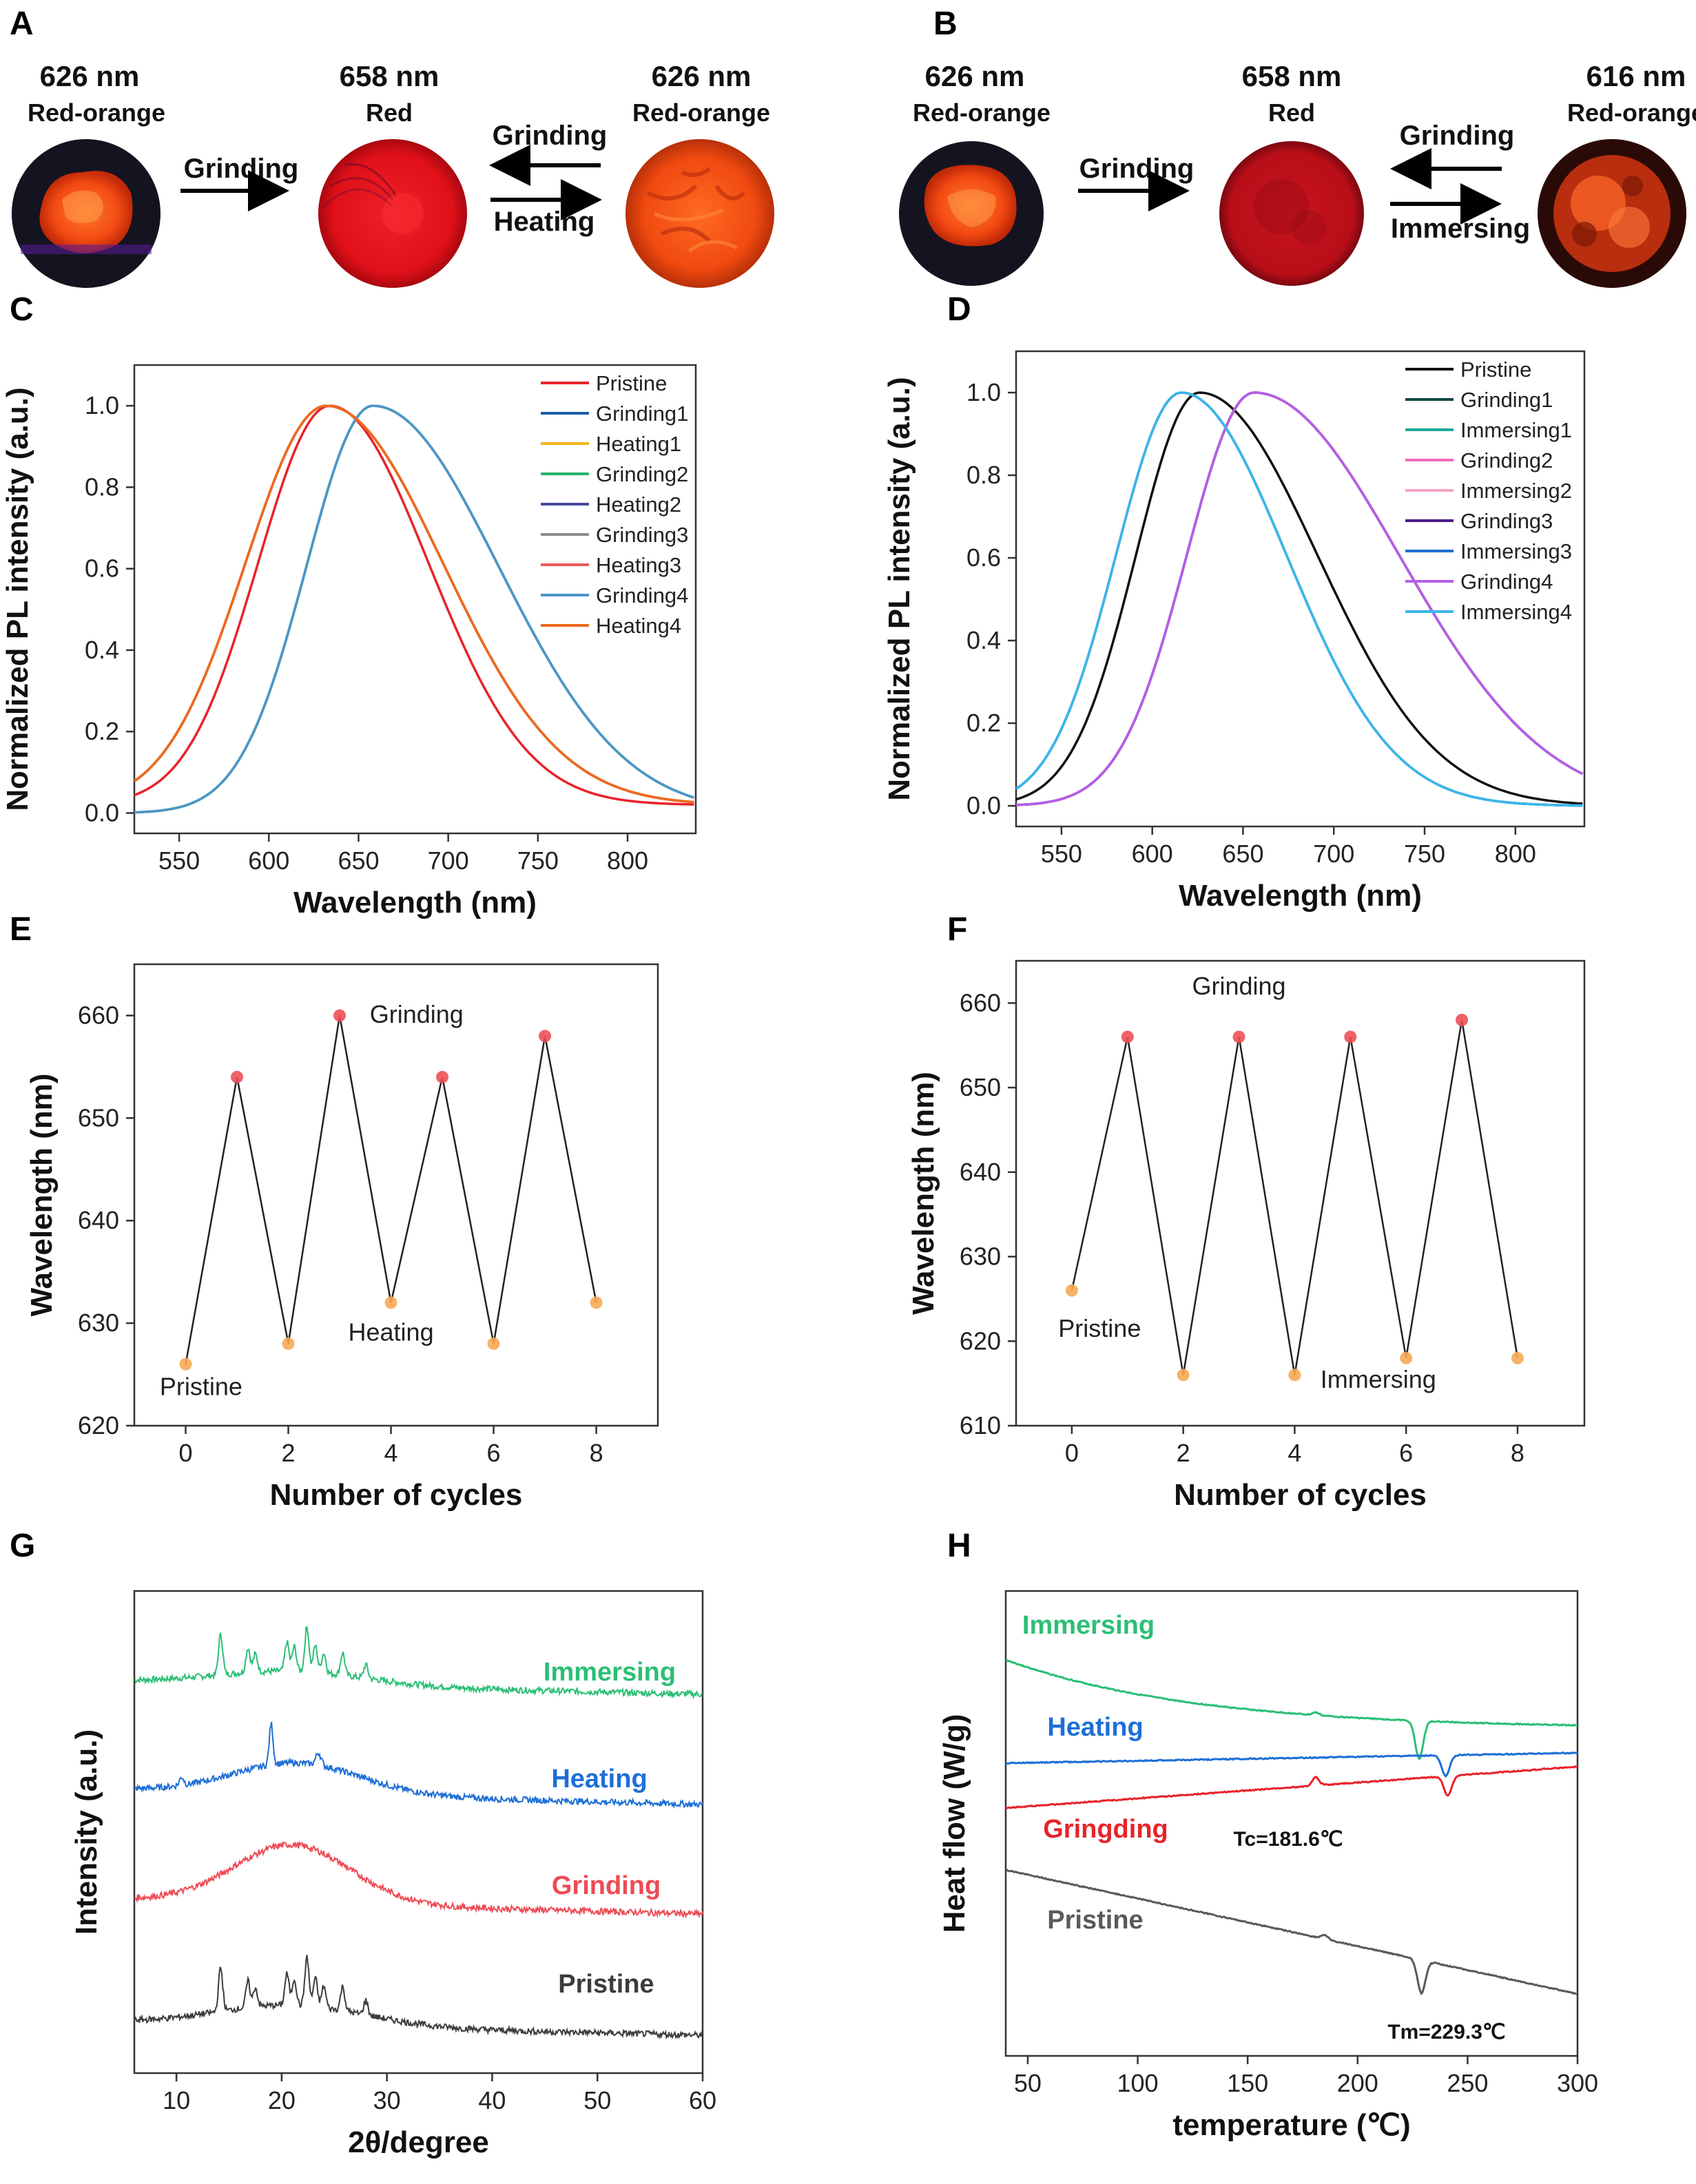 This screenshot has height=2184, width=1696. I want to click on sample-photo-b3, so click(1612, 213).